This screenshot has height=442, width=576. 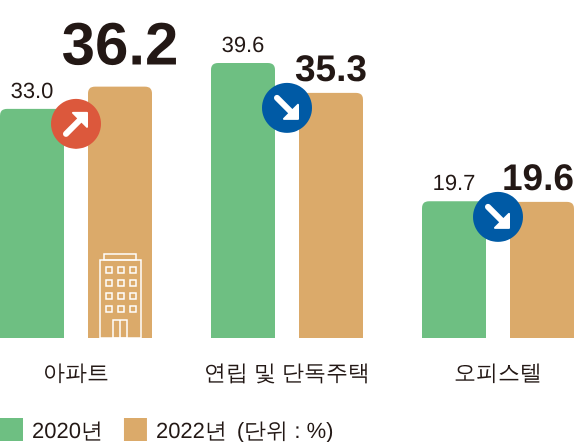 I want to click on category-label: 오피스텔, so click(x=498, y=372).